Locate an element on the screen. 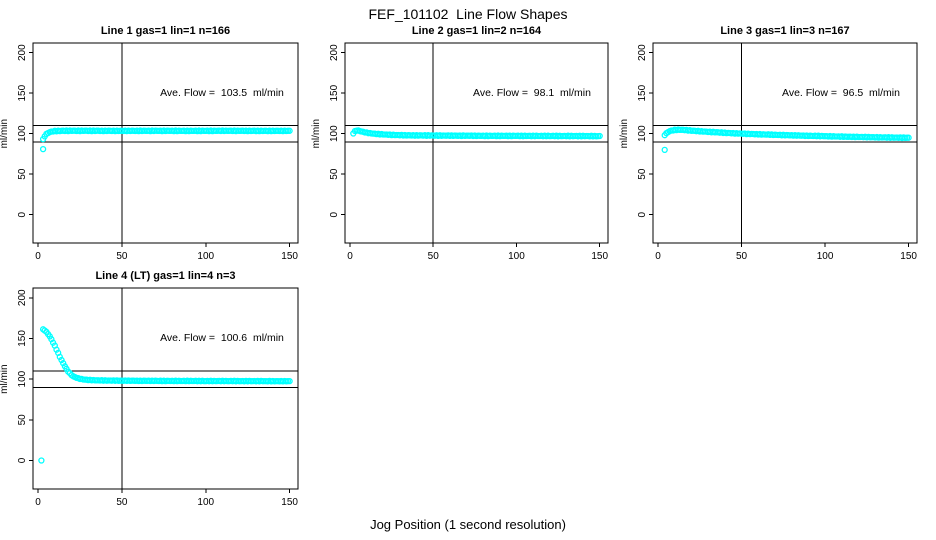  plot-4: 0 50 100 150 0 50 100 150 200 ml/min is located at coordinates (149, 397).